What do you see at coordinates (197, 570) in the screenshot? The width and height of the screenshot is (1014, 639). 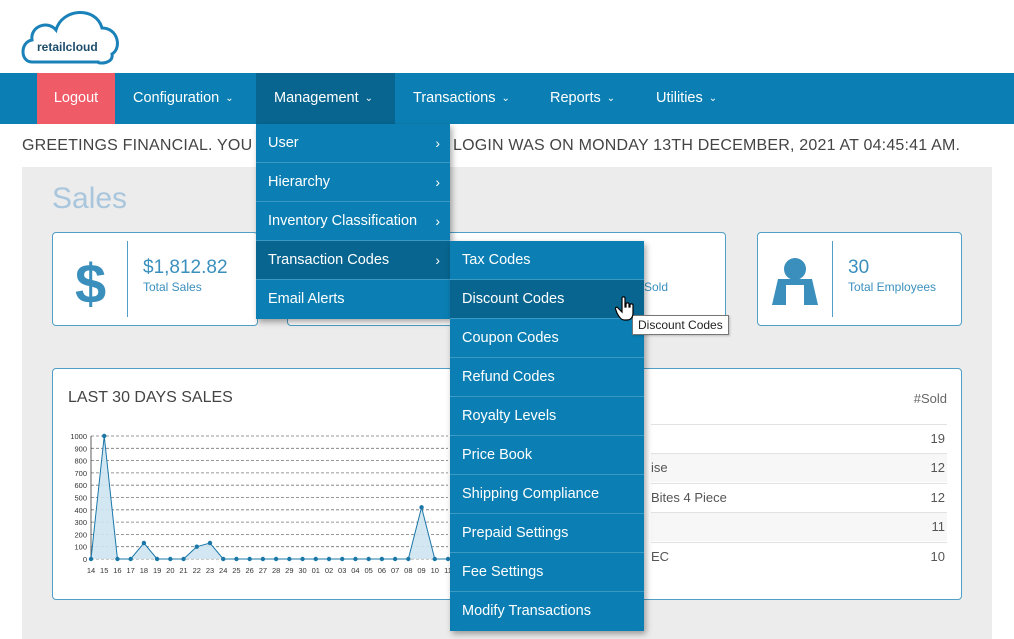 I see `x-tick-label: 22` at bounding box center [197, 570].